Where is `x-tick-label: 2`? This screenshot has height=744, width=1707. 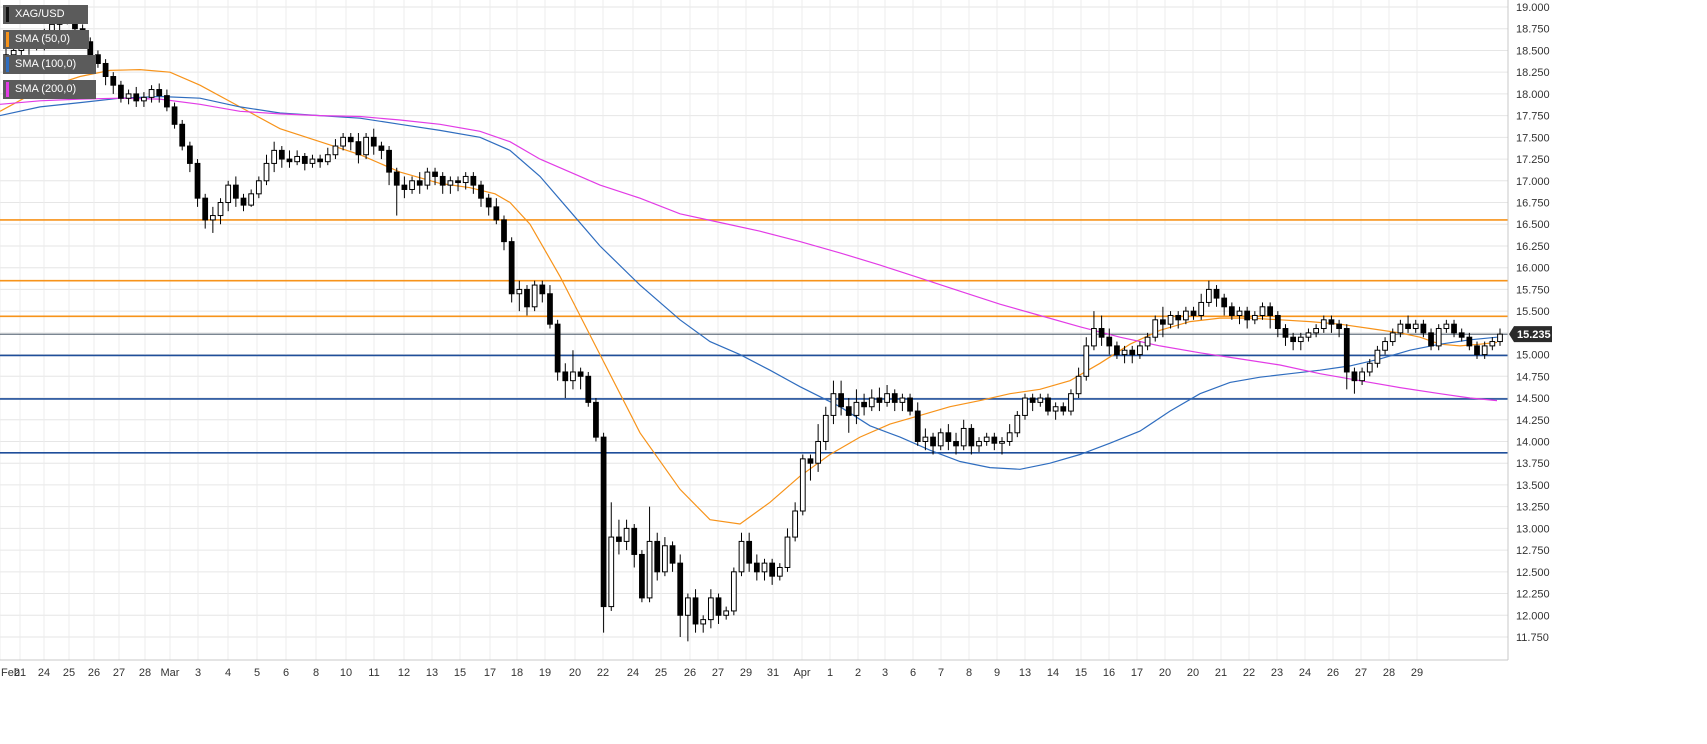
x-tick-label: 2 is located at coordinates (858, 673).